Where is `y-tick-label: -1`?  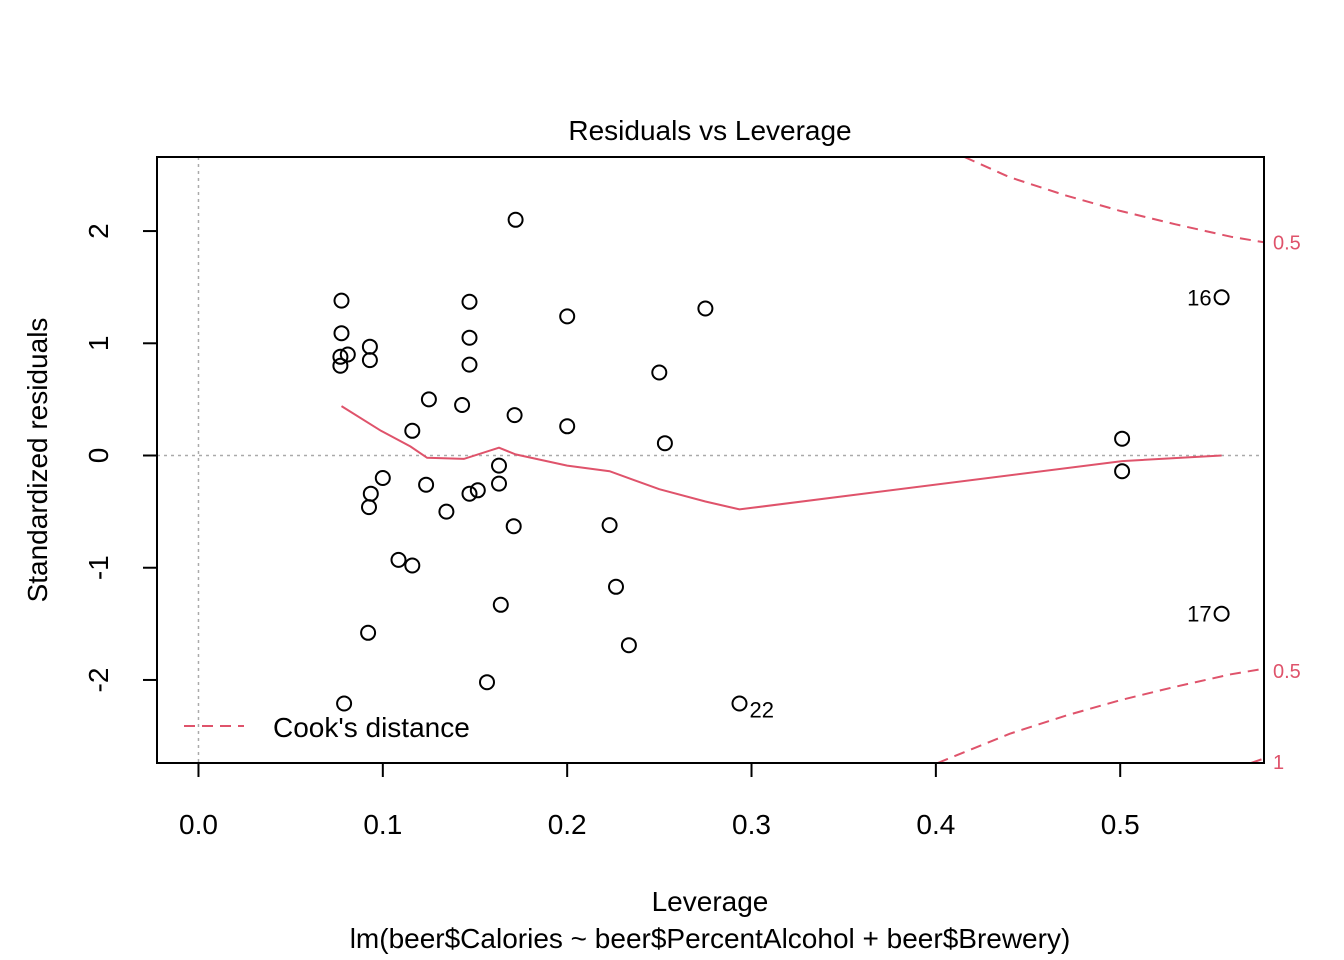
y-tick-label: -1 is located at coordinates (98, 567).